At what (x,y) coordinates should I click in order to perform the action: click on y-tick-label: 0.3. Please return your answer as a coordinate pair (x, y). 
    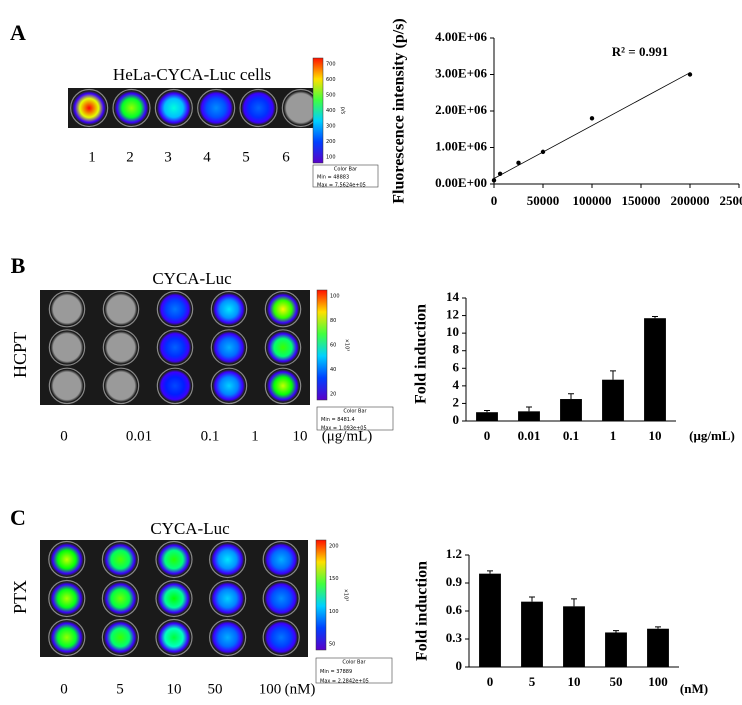
    Looking at the image, I should click on (454, 637).